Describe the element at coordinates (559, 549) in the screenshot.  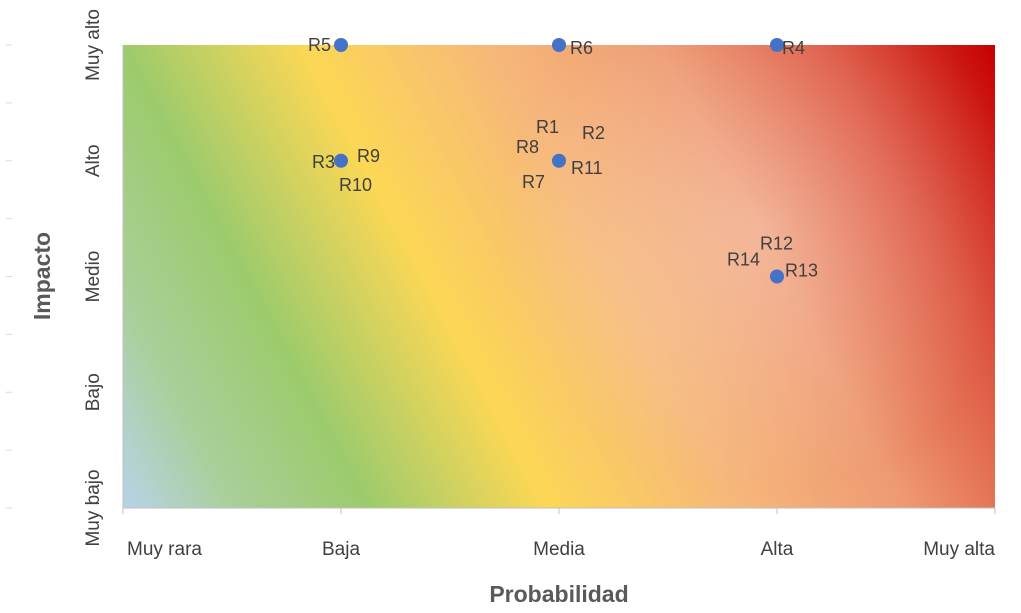
I see `x-tick-label: Media` at that location.